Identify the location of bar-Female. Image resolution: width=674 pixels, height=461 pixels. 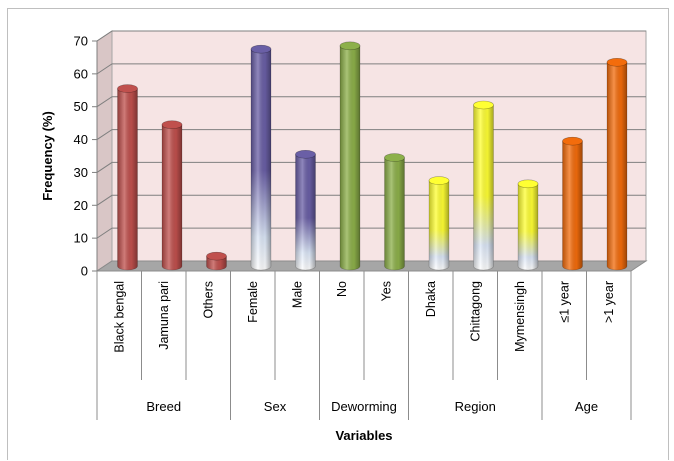
(261, 157).